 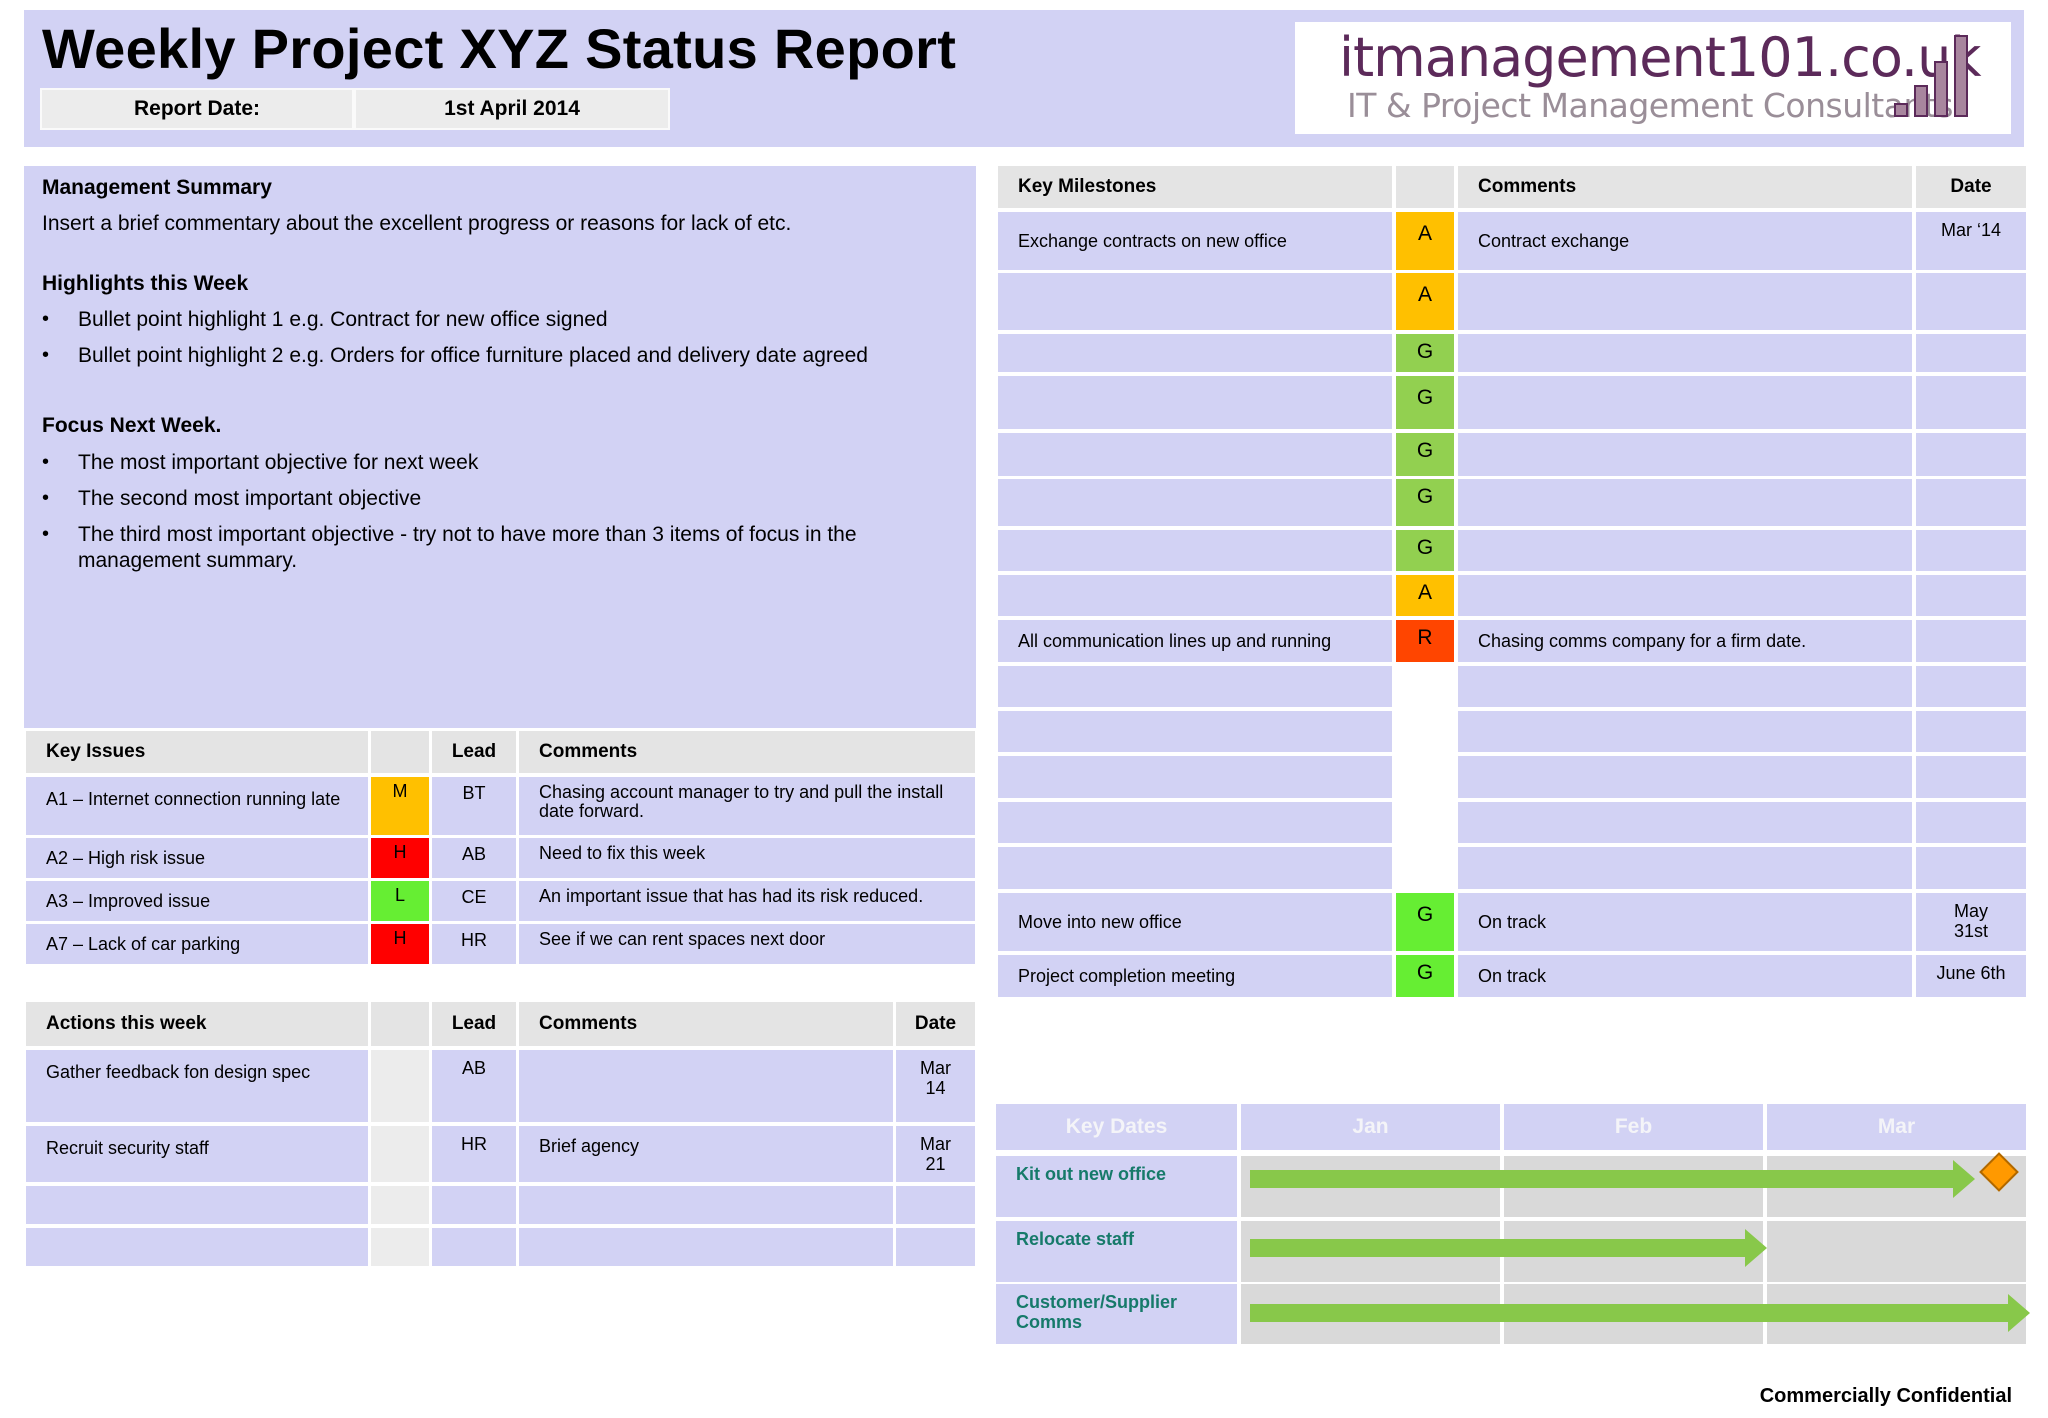 I want to click on key-dates-header-cell: Mar, so click(x=1896, y=1127).